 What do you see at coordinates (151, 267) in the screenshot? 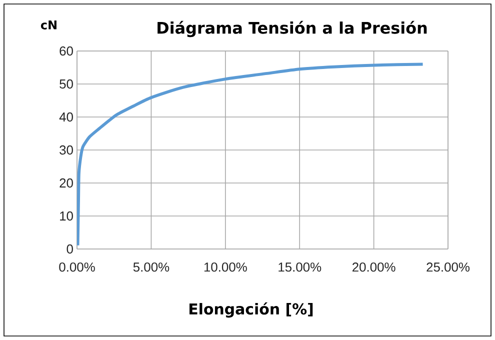
I see `x-tick-label: 5.00%` at bounding box center [151, 267].